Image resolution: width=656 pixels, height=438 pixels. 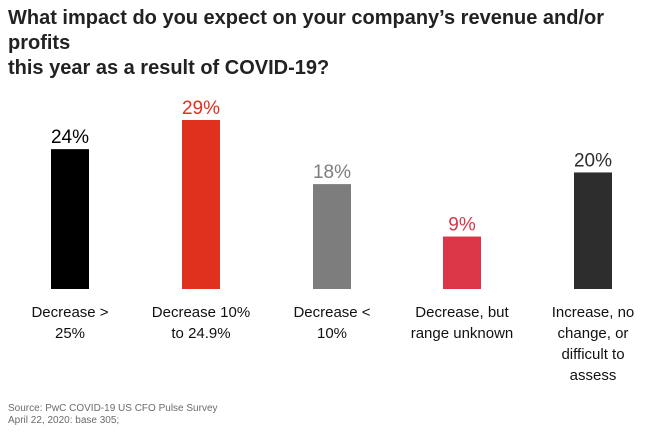 What do you see at coordinates (201, 108) in the screenshot?
I see `value-label-2: 29%` at bounding box center [201, 108].